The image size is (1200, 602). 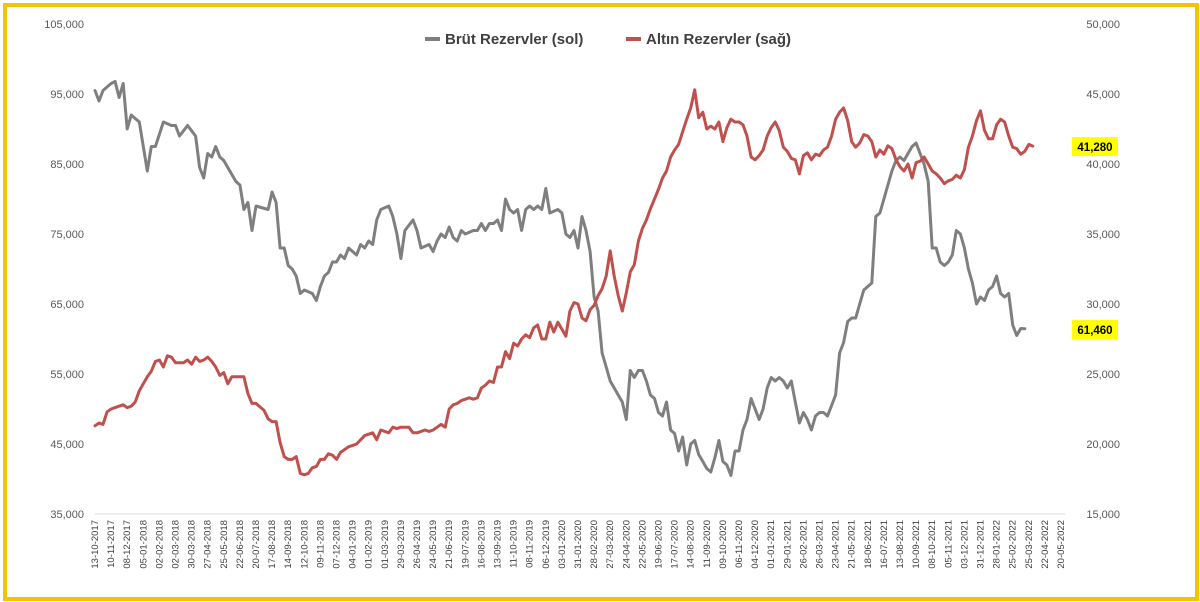 What do you see at coordinates (868, 544) in the screenshot?
I see `x-tick-label: 18-06-2021` at bounding box center [868, 544].